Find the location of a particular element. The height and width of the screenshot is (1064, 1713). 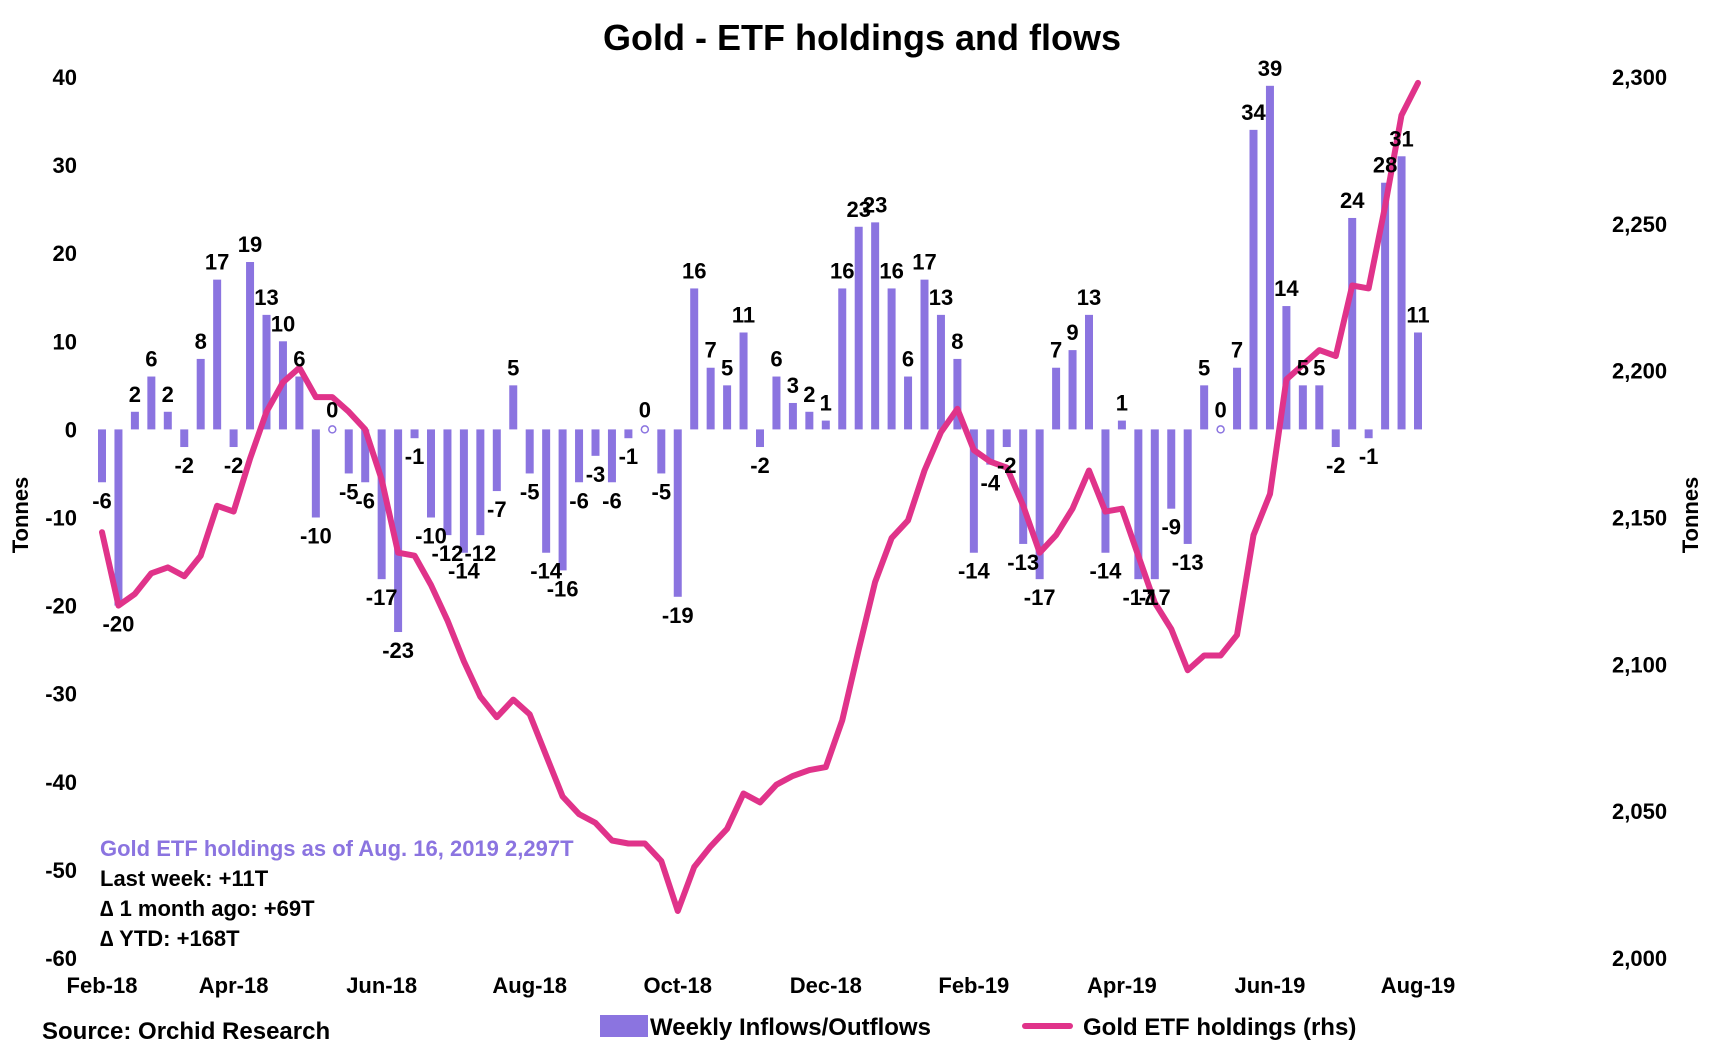

bar-data-label: -10 is located at coordinates (316, 536).